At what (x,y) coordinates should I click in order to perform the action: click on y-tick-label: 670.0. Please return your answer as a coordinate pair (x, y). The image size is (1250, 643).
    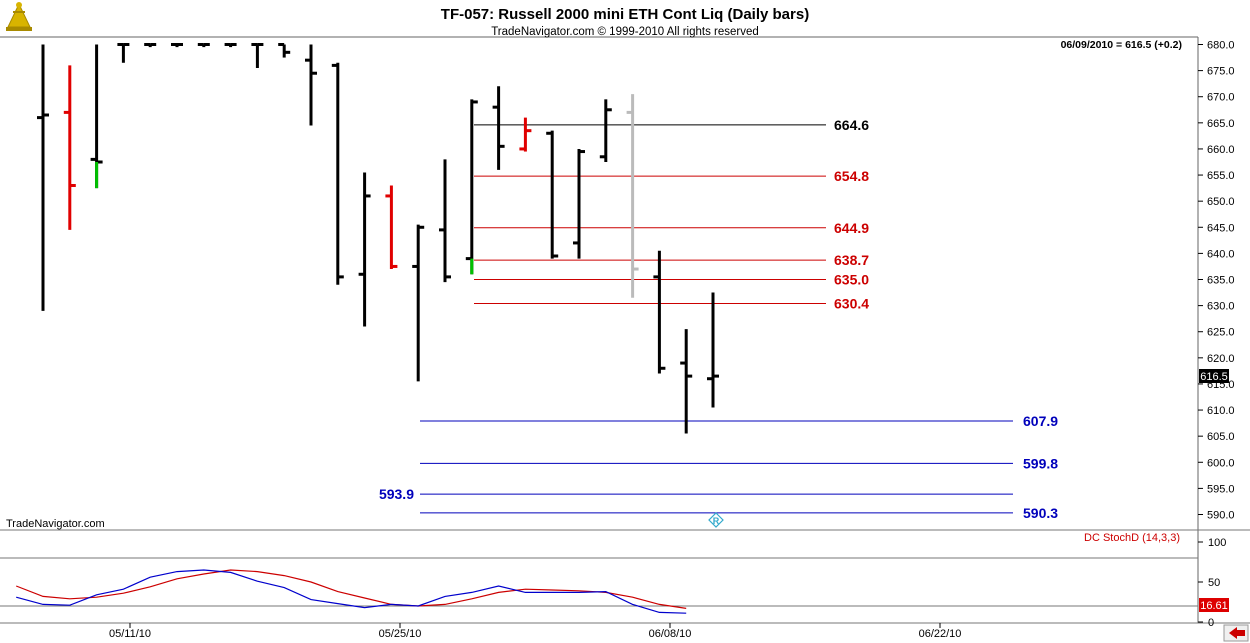
    Looking at the image, I should click on (1221, 98).